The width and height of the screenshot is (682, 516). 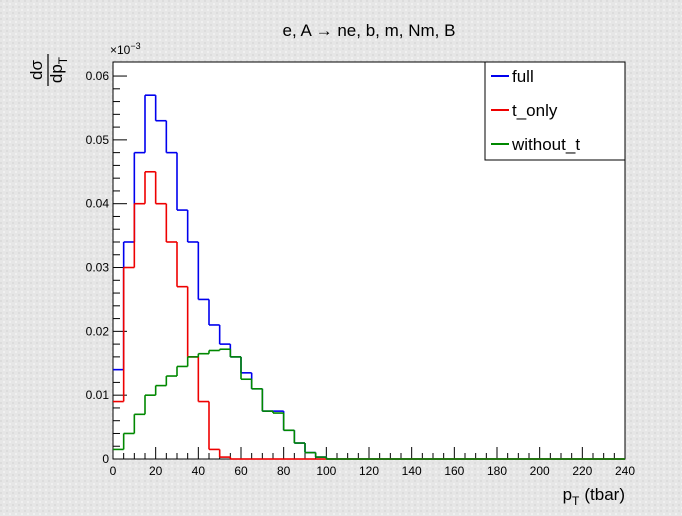 What do you see at coordinates (98, 268) in the screenshot?
I see `y-tick-label: 0.03` at bounding box center [98, 268].